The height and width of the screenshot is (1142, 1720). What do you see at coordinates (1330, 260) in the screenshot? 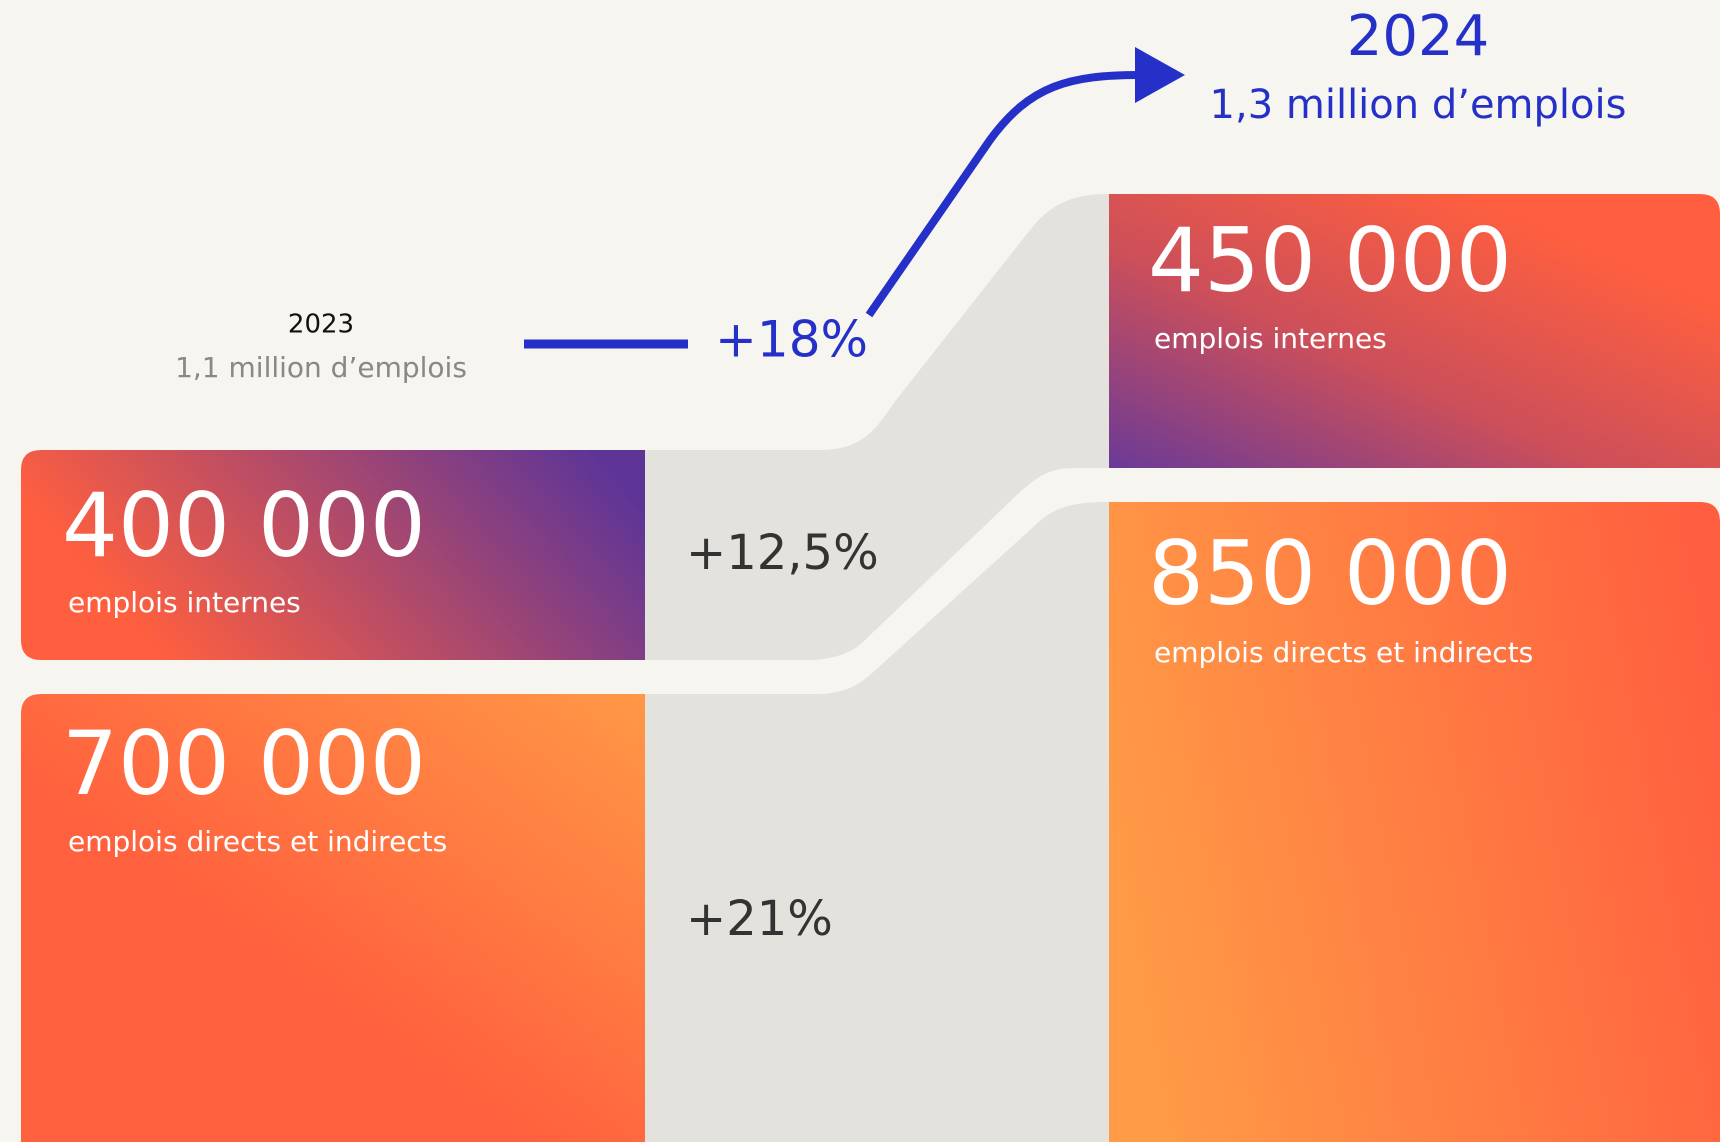
I see `value: 450 000` at bounding box center [1330, 260].